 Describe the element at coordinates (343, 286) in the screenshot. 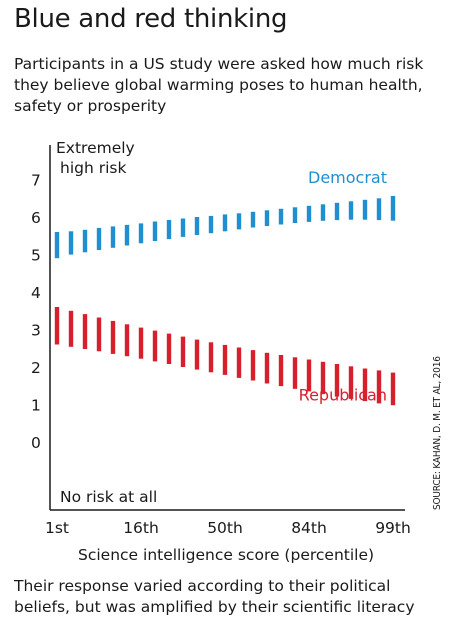

I see `series-labels: Democrat Republican` at that location.